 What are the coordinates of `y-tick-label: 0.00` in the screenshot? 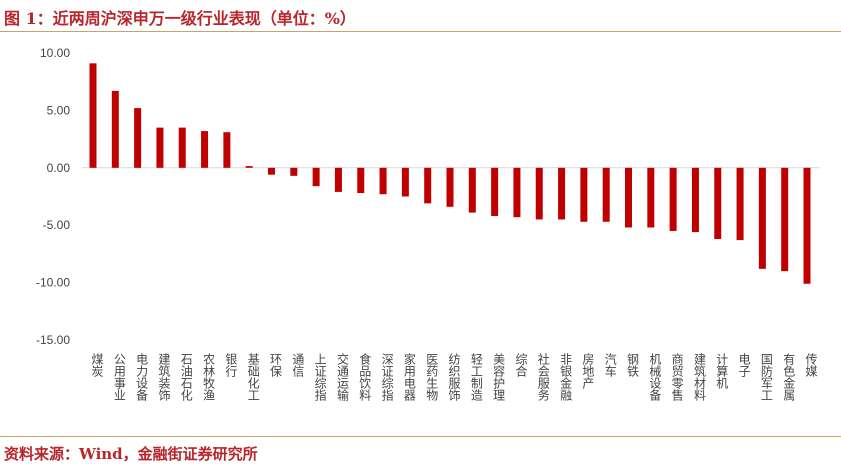 It's located at (59, 168).